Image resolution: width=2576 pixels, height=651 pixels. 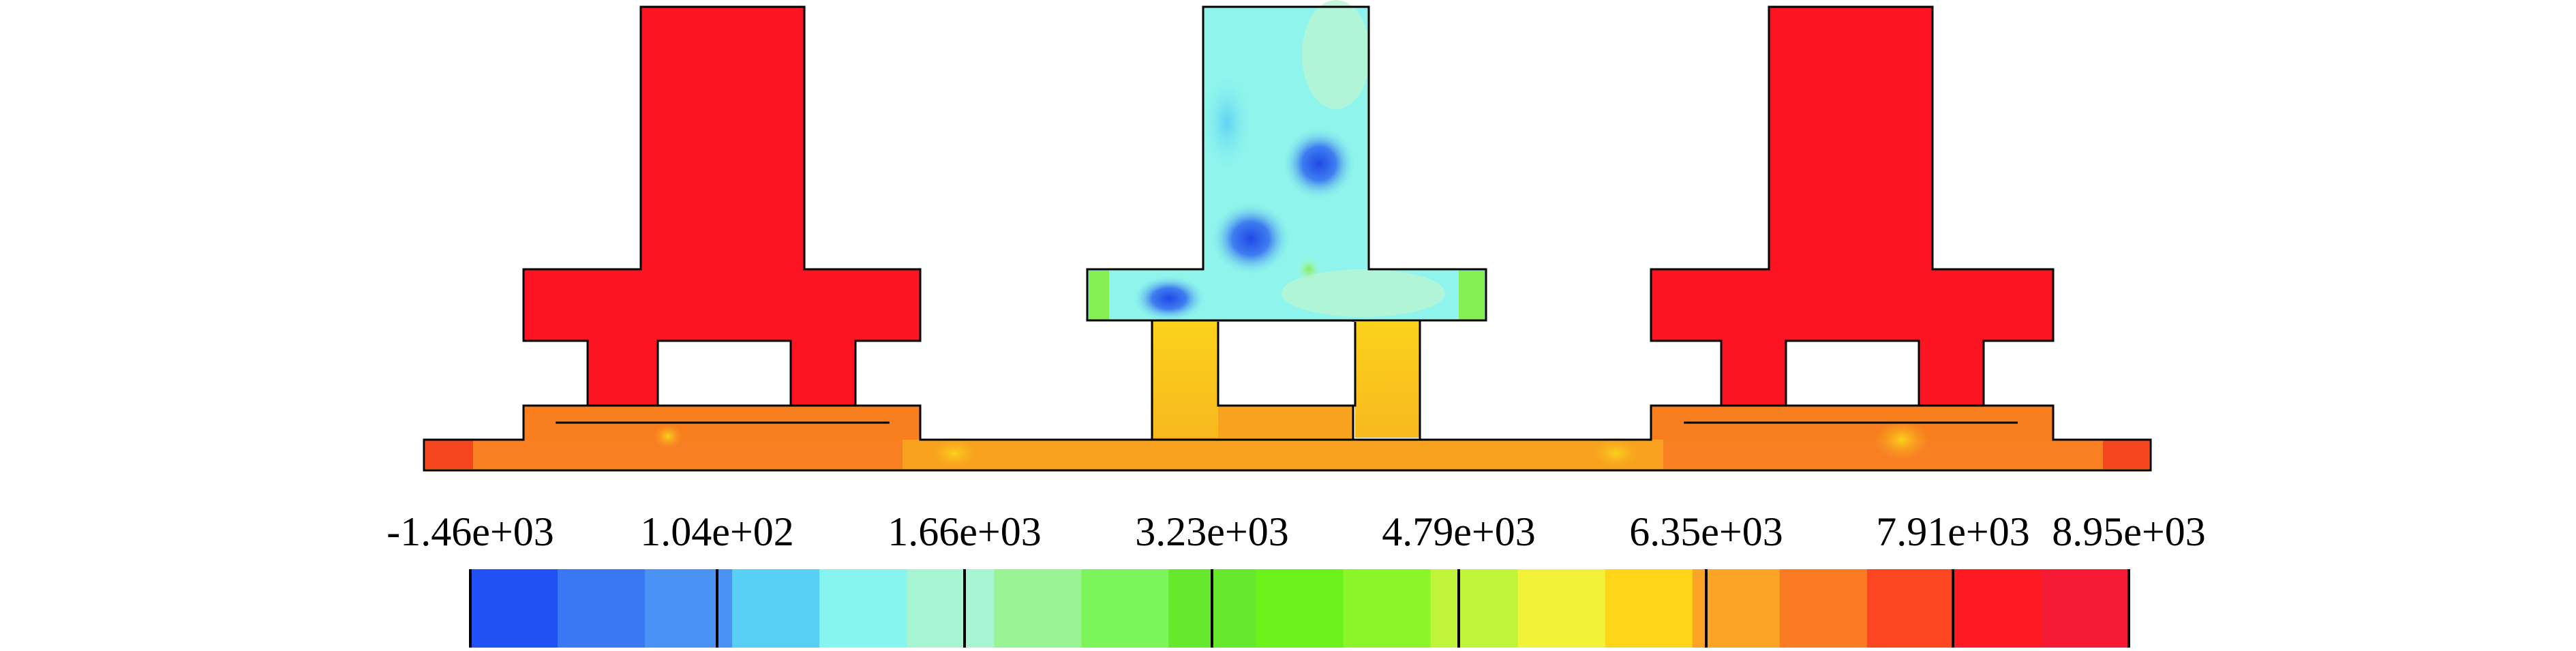 What do you see at coordinates (1251, 238) in the screenshot?
I see `blue-spot-middle` at bounding box center [1251, 238].